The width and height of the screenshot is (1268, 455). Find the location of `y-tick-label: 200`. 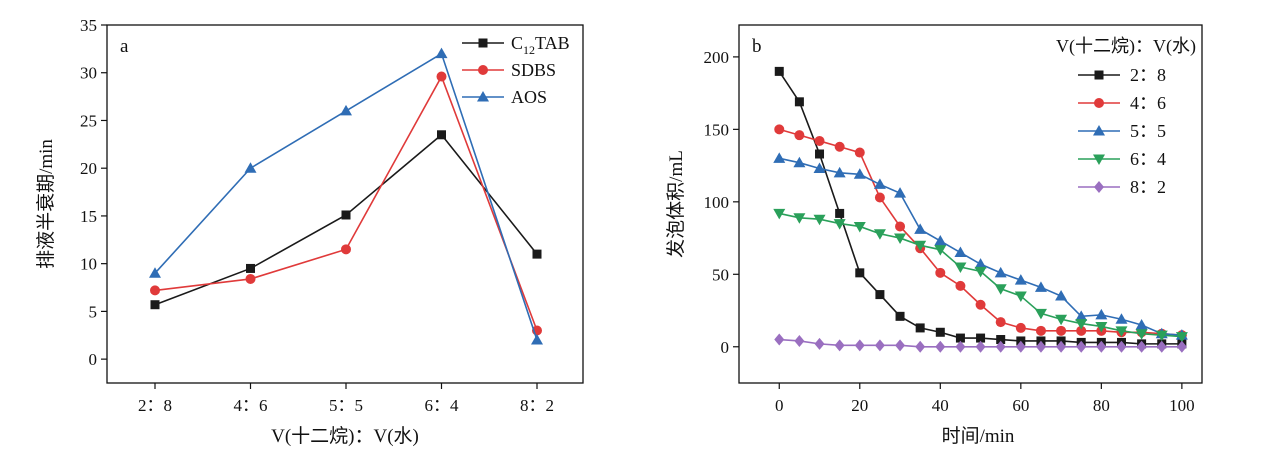

y-tick-label: 200 is located at coordinates (717, 57).